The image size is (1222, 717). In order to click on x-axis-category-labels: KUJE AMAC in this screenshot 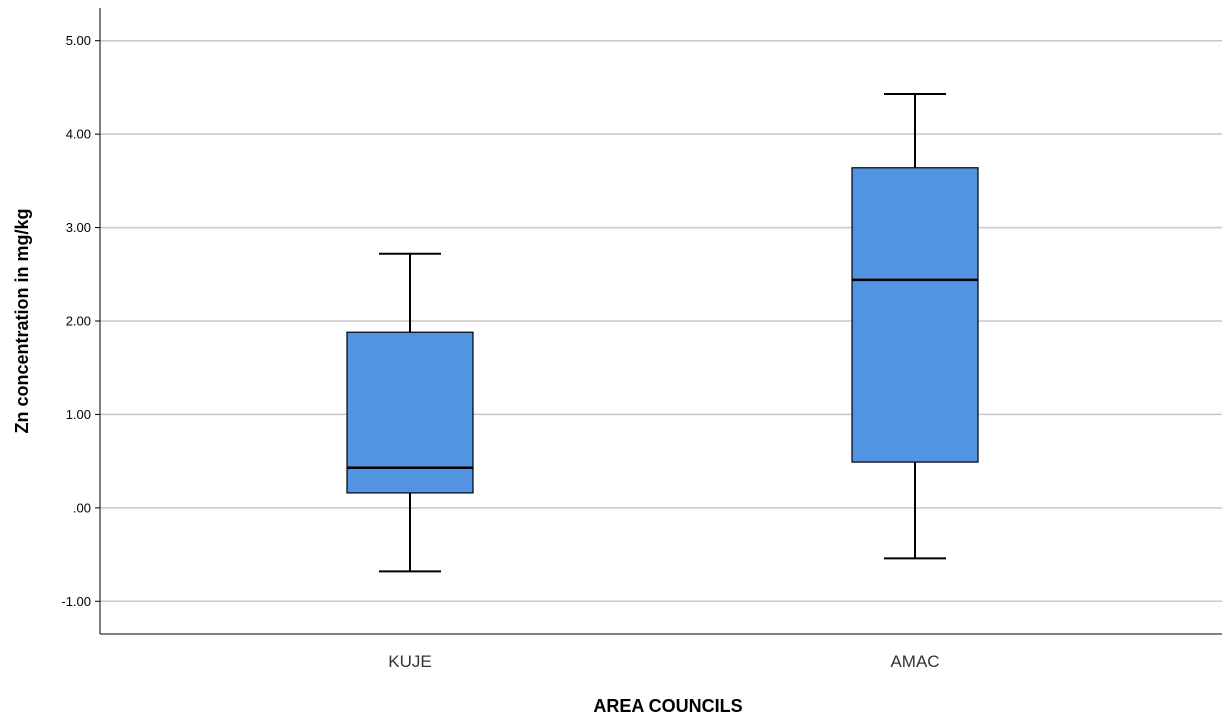, I will do `click(663, 661)`.